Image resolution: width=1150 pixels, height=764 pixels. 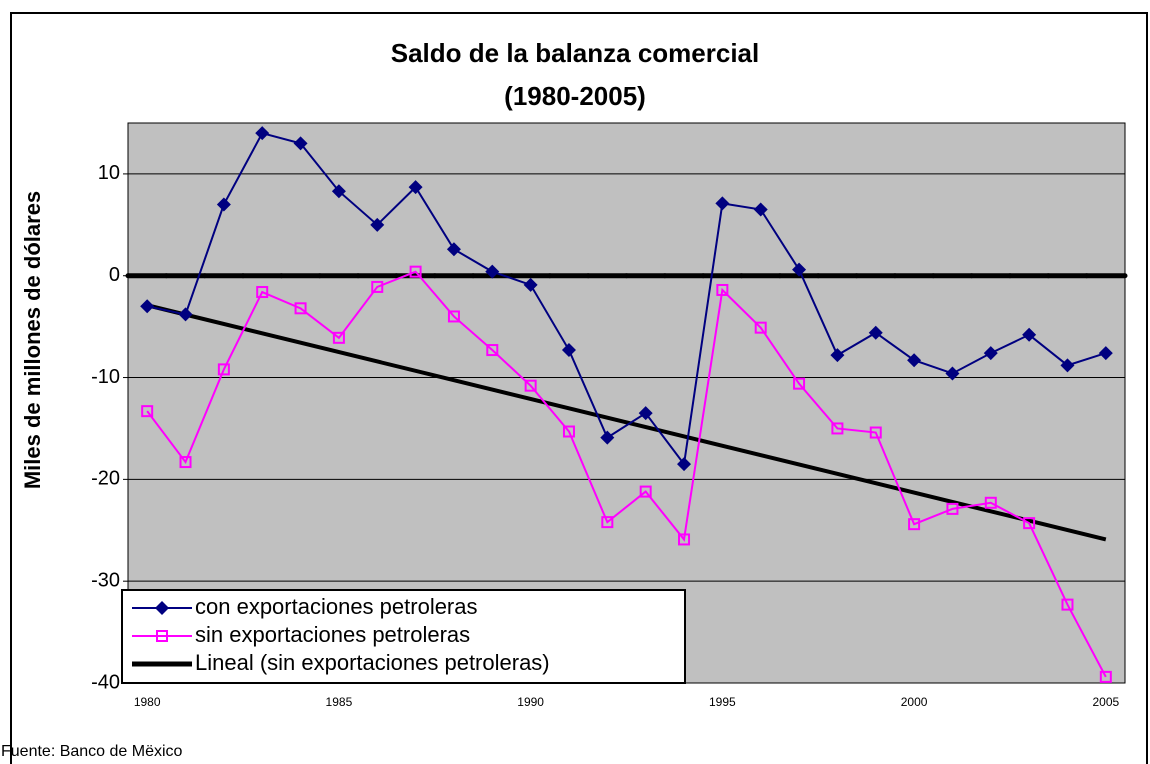 What do you see at coordinates (1105, 702) in the screenshot?
I see `x-tick-label: 2005` at bounding box center [1105, 702].